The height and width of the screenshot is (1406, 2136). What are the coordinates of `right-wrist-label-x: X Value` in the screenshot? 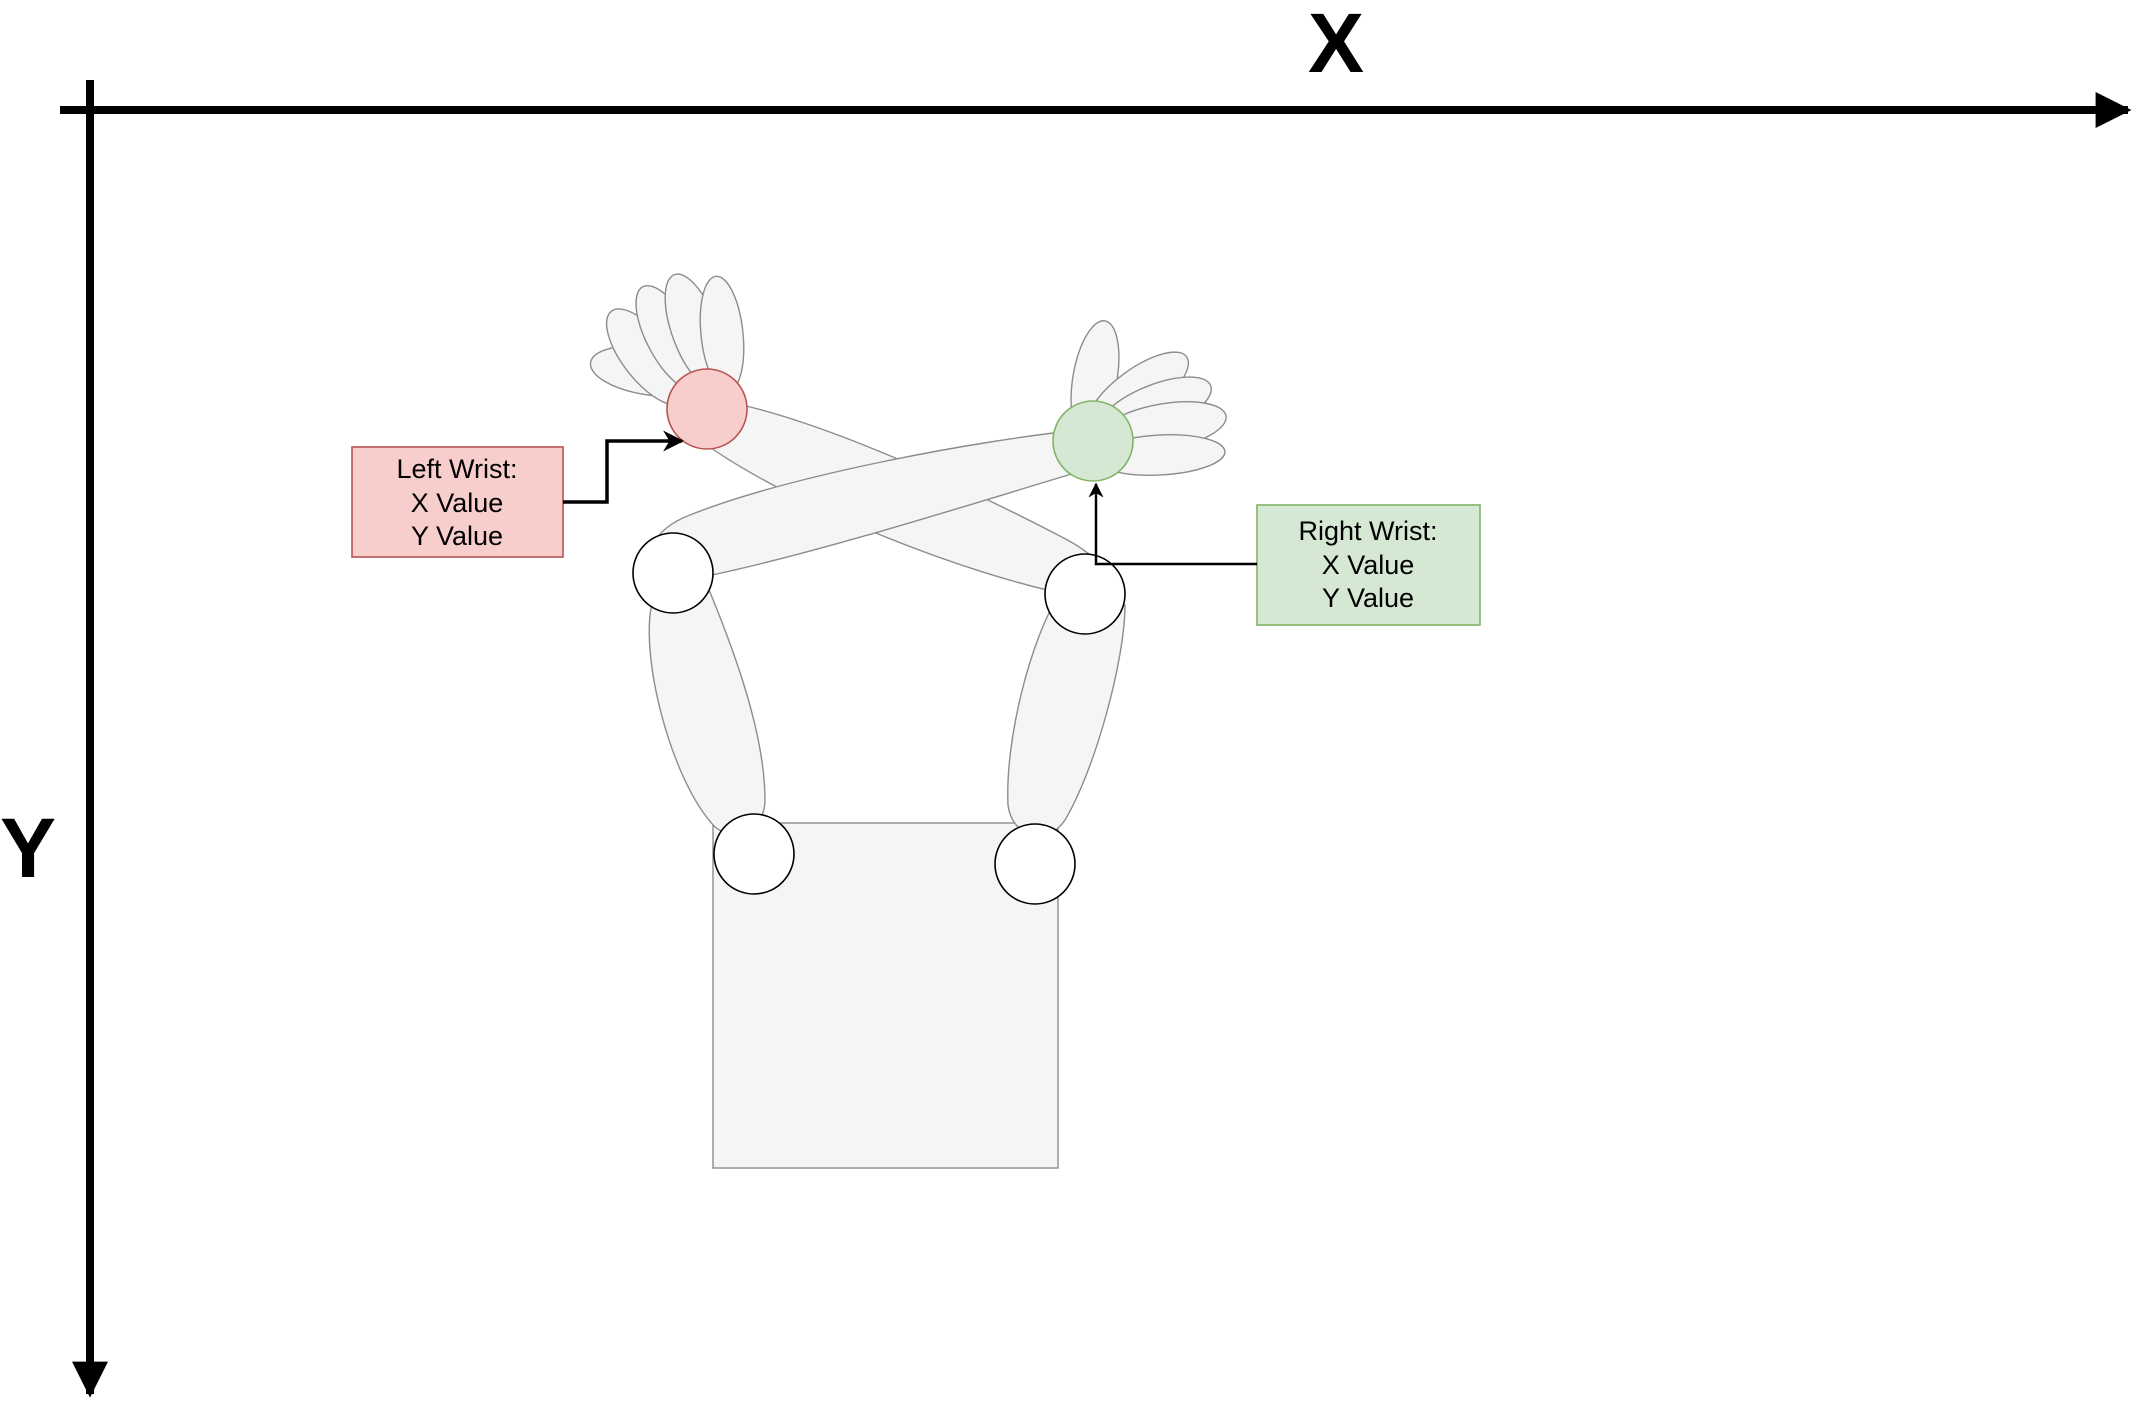 It's located at (1368, 565).